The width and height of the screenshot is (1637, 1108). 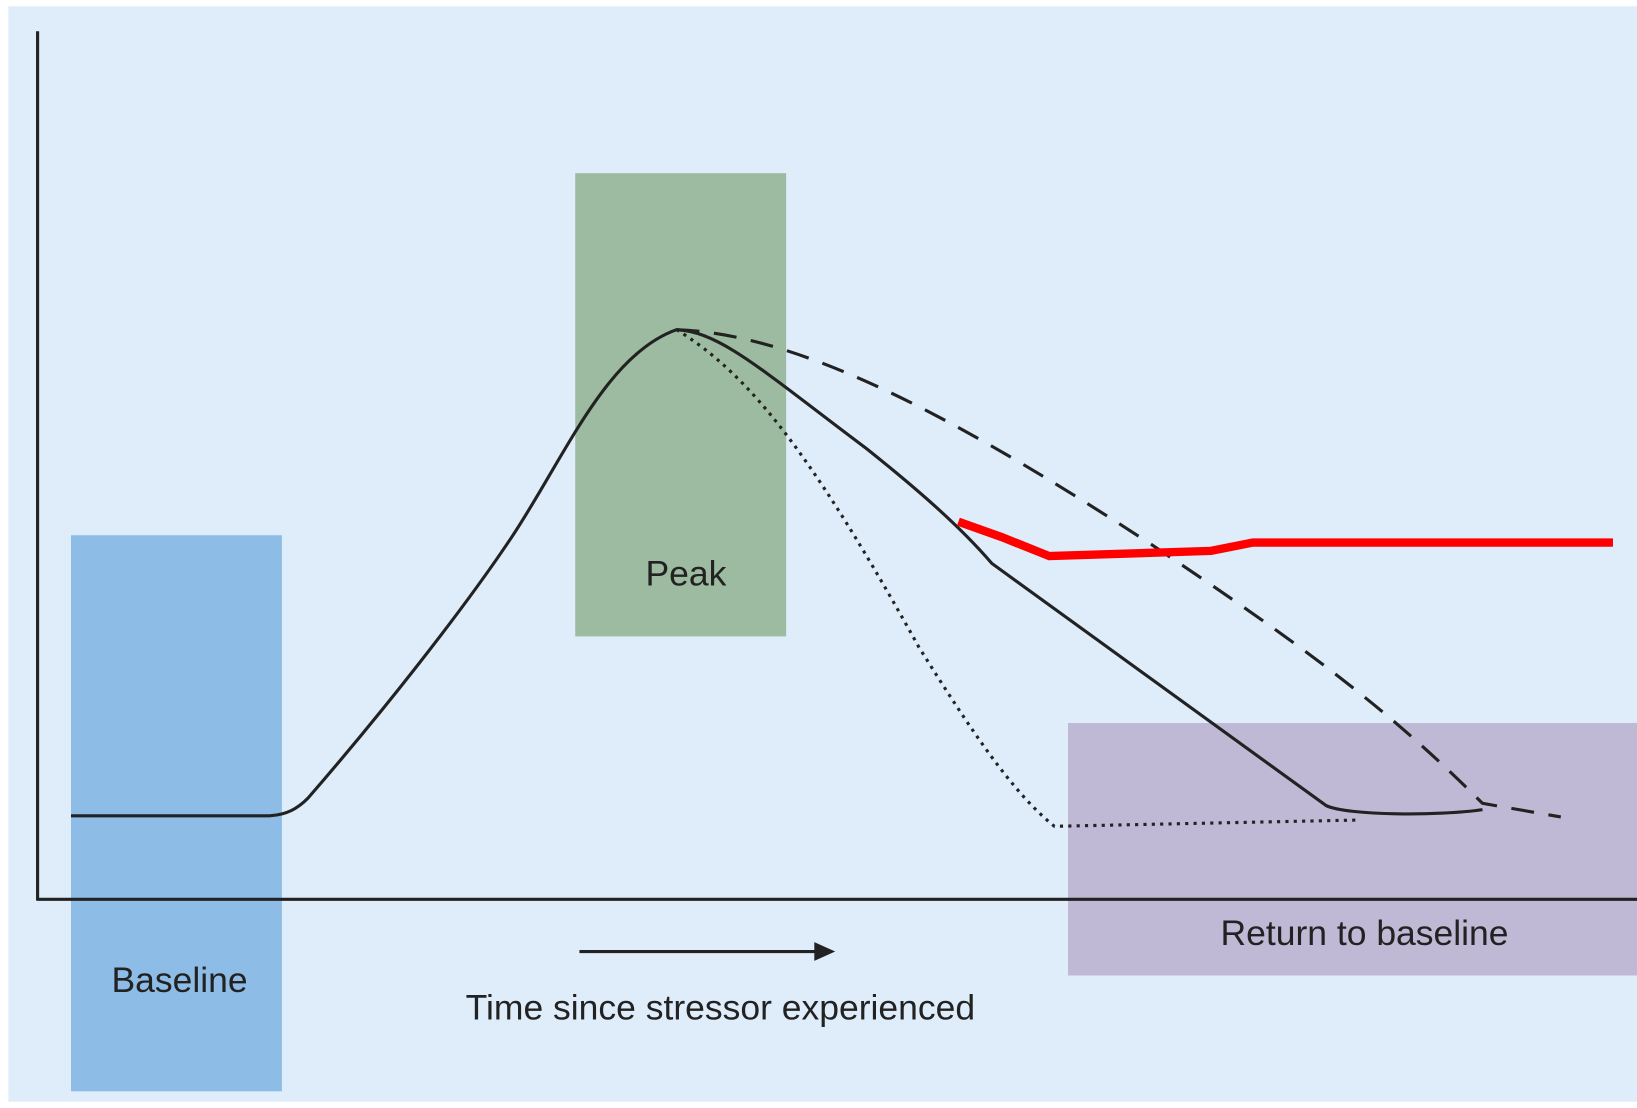 What do you see at coordinates (1365, 933) in the screenshot?
I see `return-label: Return to baseline` at bounding box center [1365, 933].